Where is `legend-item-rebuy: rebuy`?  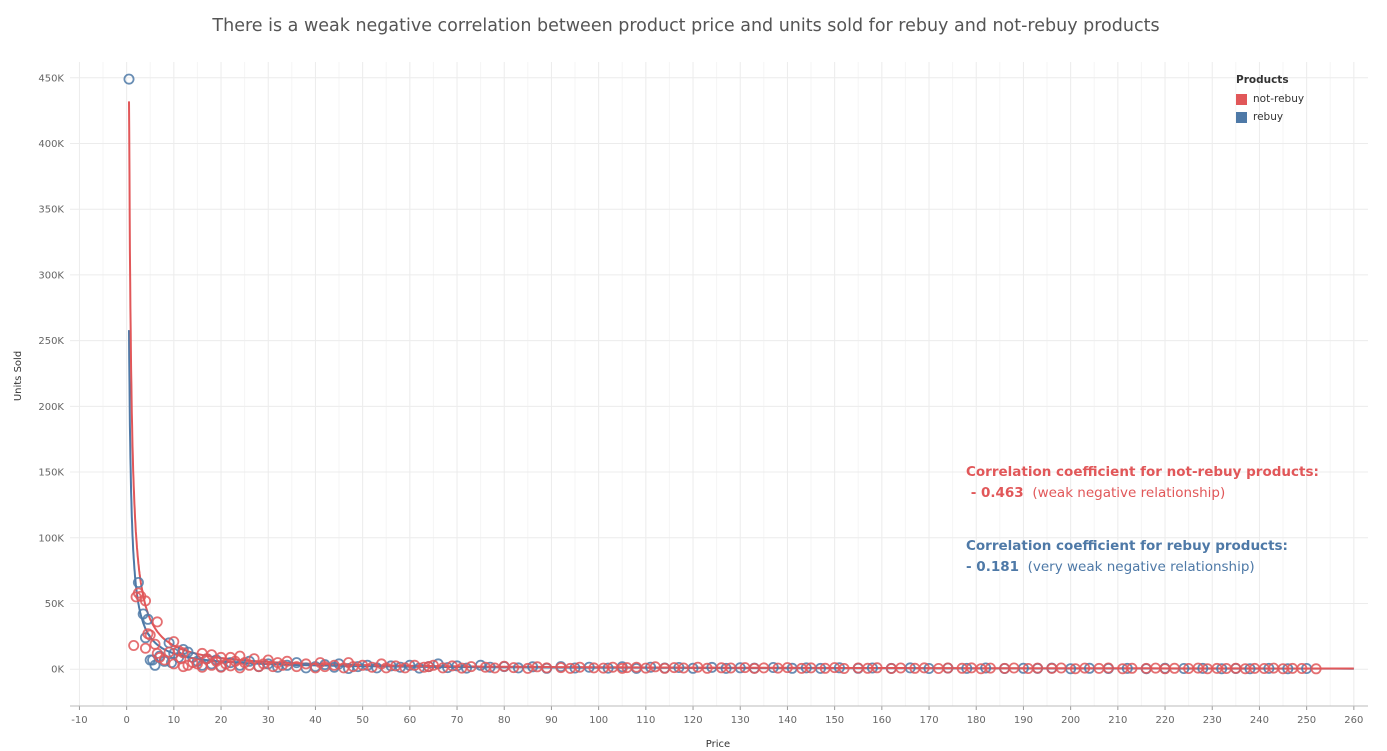 legend-item-rebuy: rebuy is located at coordinates (1270, 117).